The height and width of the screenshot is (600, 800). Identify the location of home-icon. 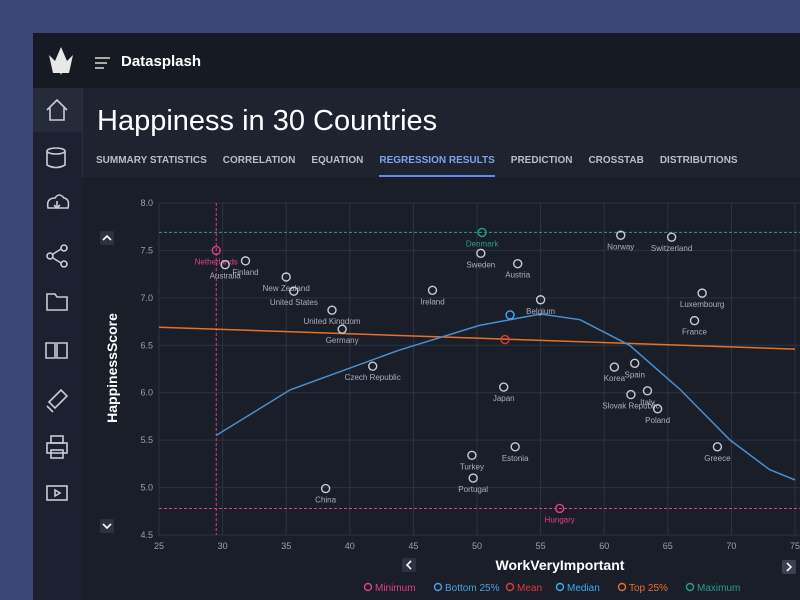
(57, 109).